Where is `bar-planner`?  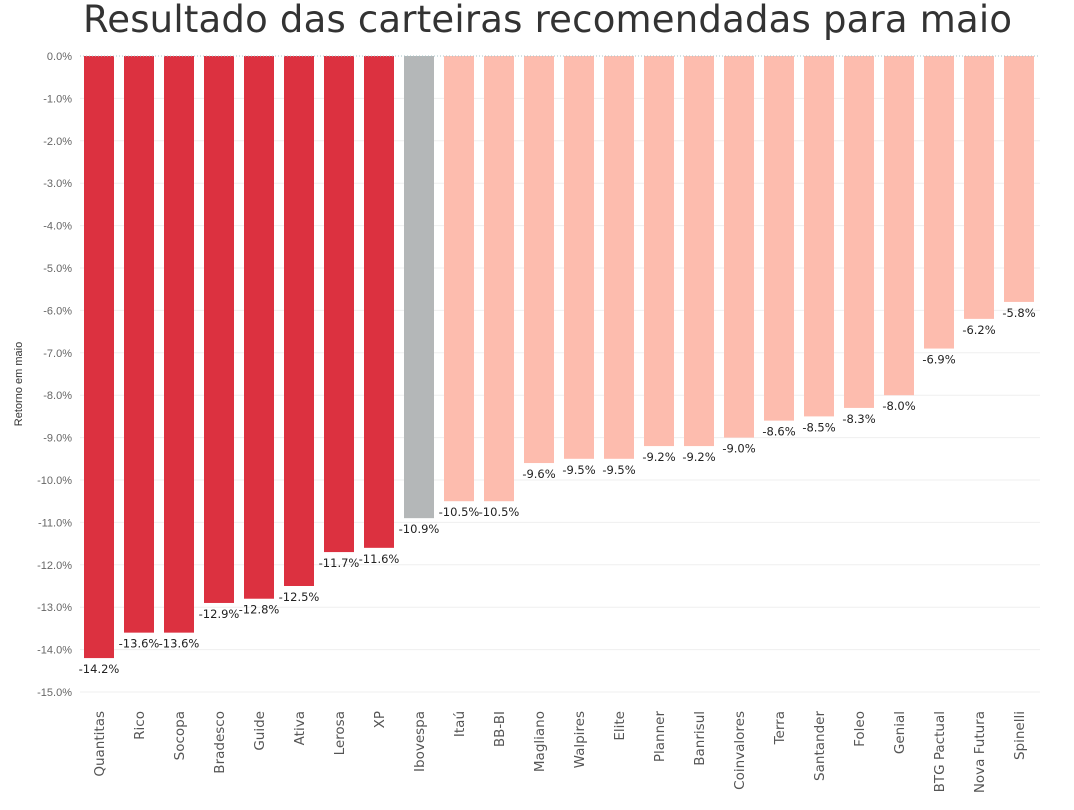
bar-planner is located at coordinates (659, 251).